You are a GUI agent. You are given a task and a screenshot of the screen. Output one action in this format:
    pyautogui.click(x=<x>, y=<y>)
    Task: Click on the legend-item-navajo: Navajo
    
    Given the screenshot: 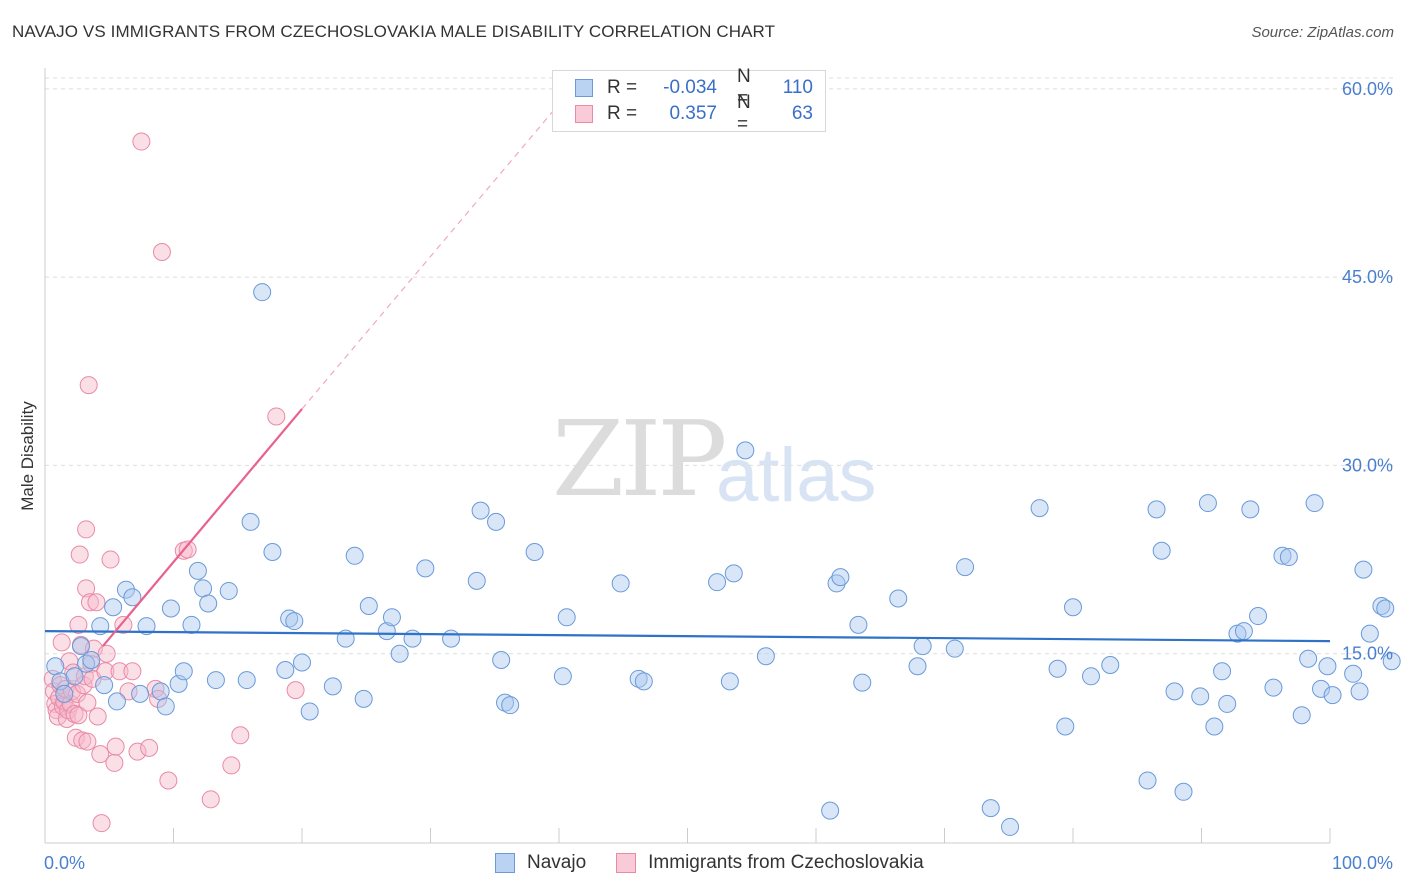 What is the action you would take?
    pyautogui.click(x=540, y=863)
    